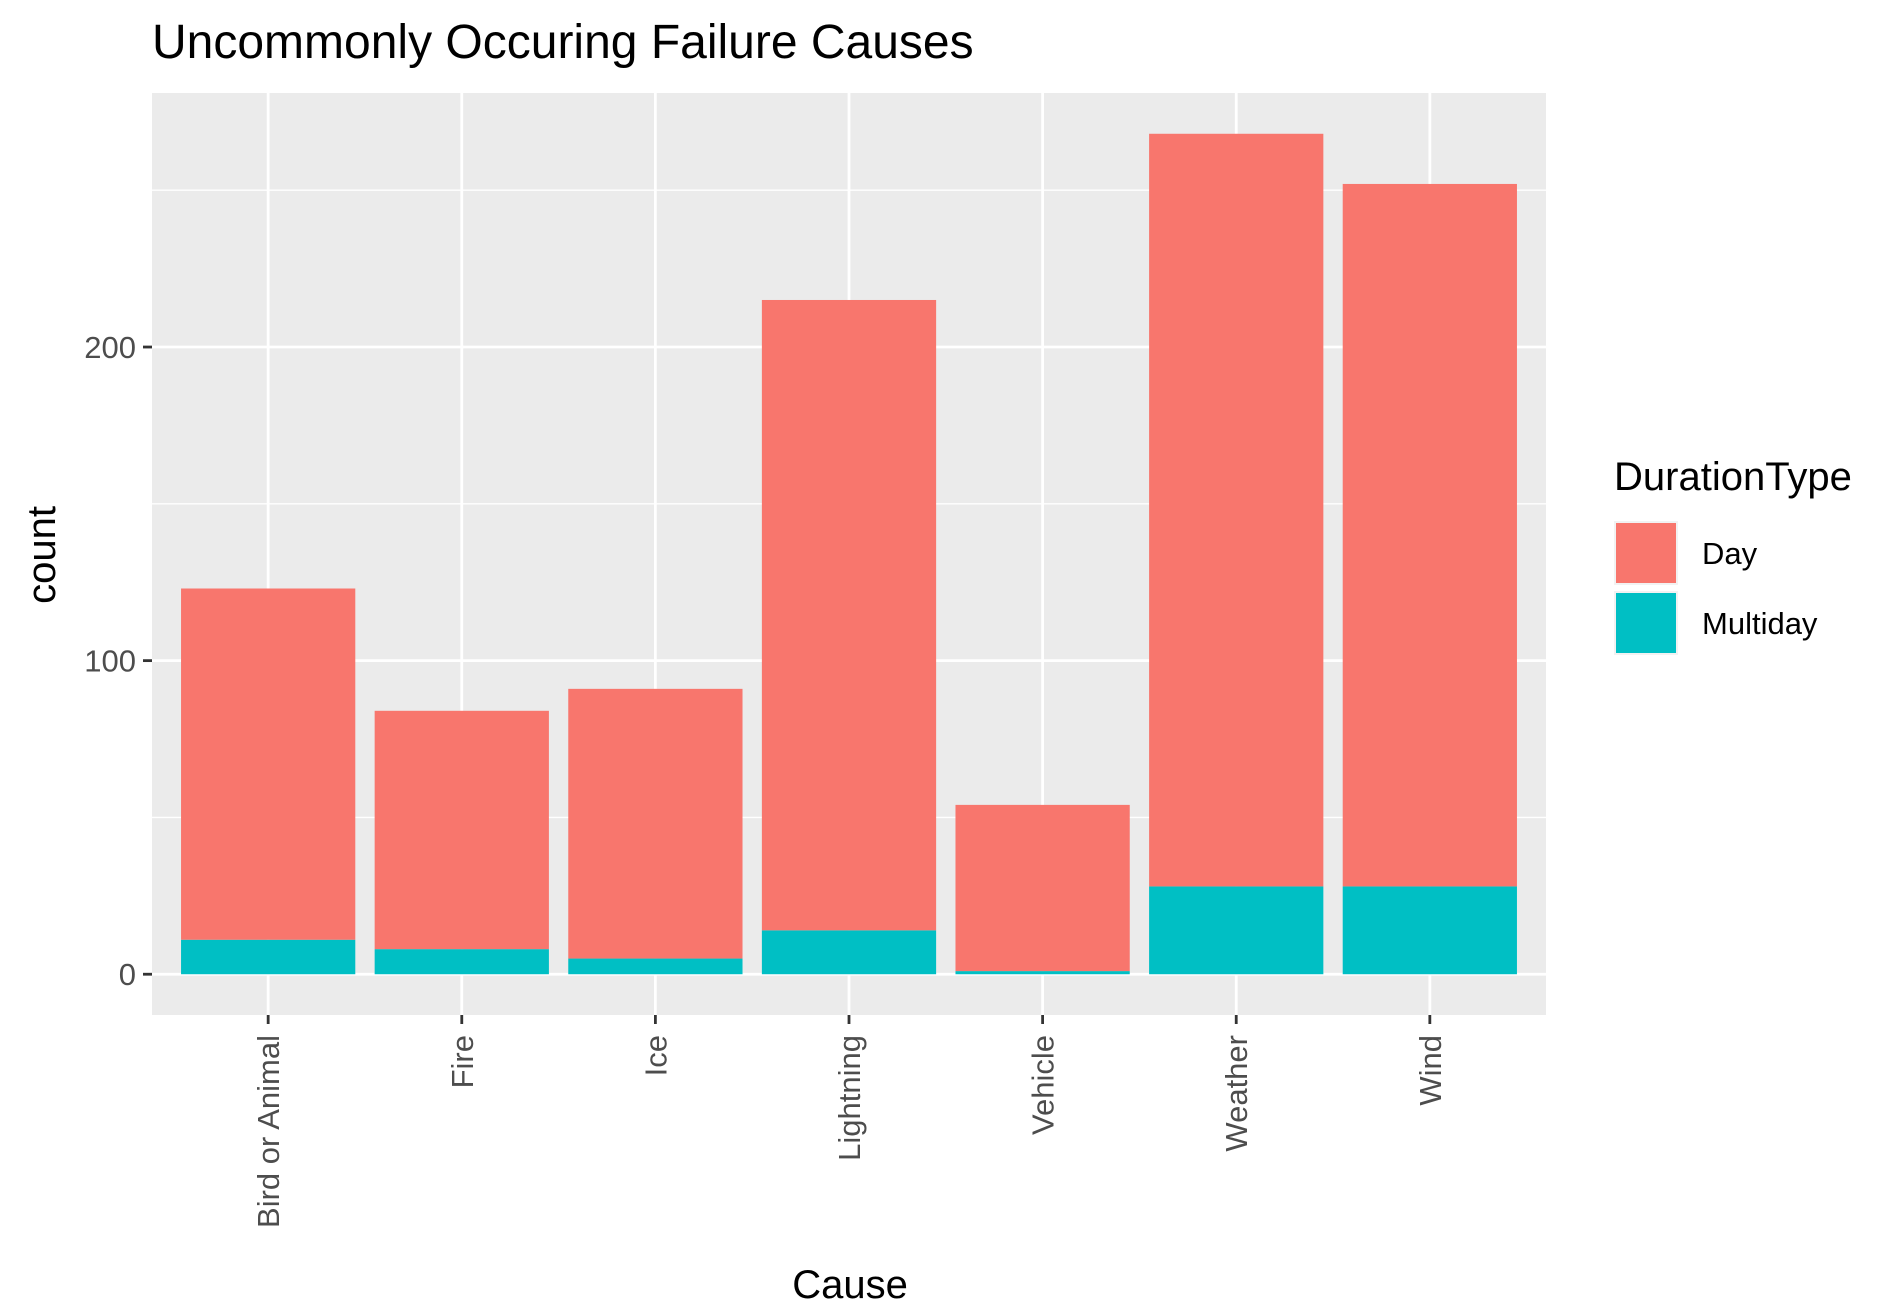  Describe the element at coordinates (1646, 623) in the screenshot. I see `legend-key-multiday` at that location.